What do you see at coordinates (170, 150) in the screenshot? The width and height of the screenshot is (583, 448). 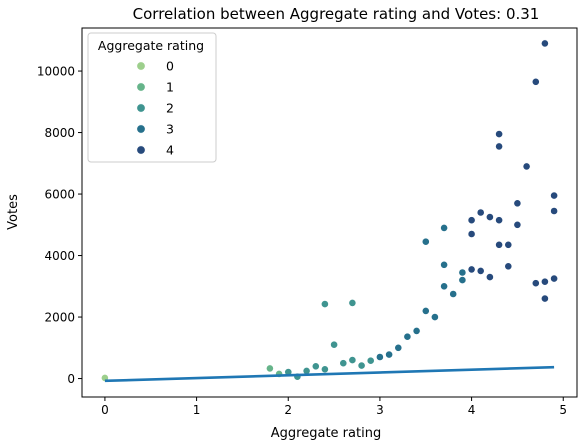 I see `legend-label: 4` at bounding box center [170, 150].